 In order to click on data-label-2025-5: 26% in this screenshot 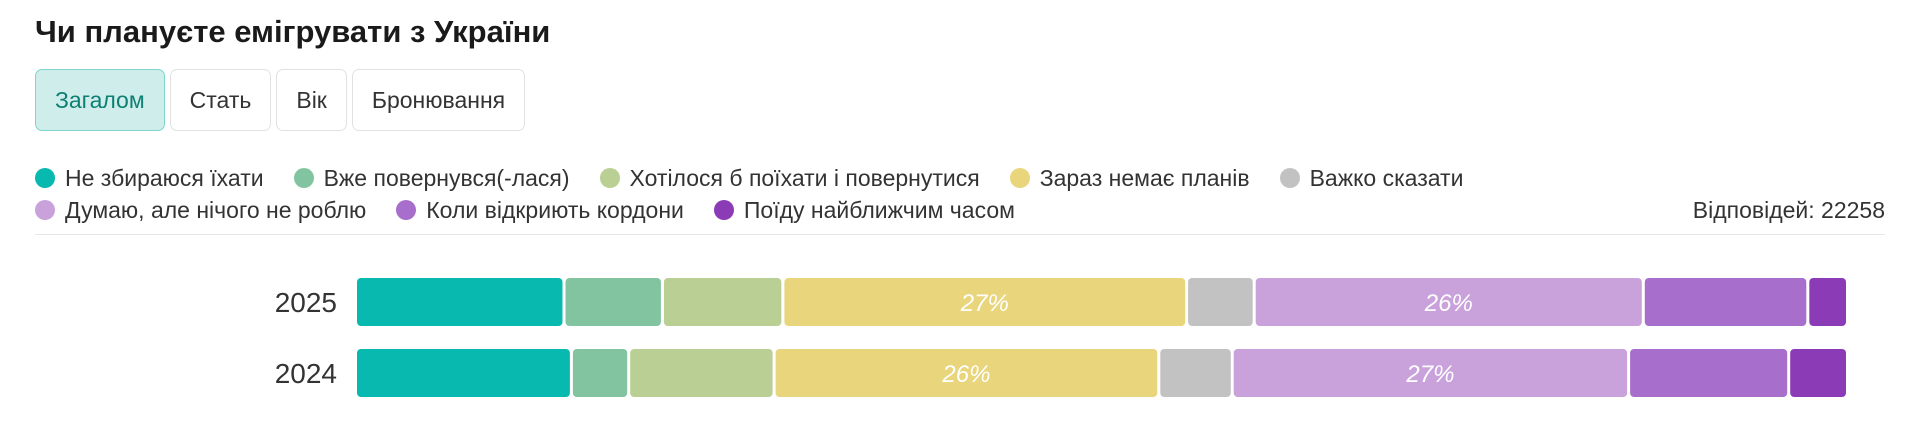, I will do `click(1448, 303)`.